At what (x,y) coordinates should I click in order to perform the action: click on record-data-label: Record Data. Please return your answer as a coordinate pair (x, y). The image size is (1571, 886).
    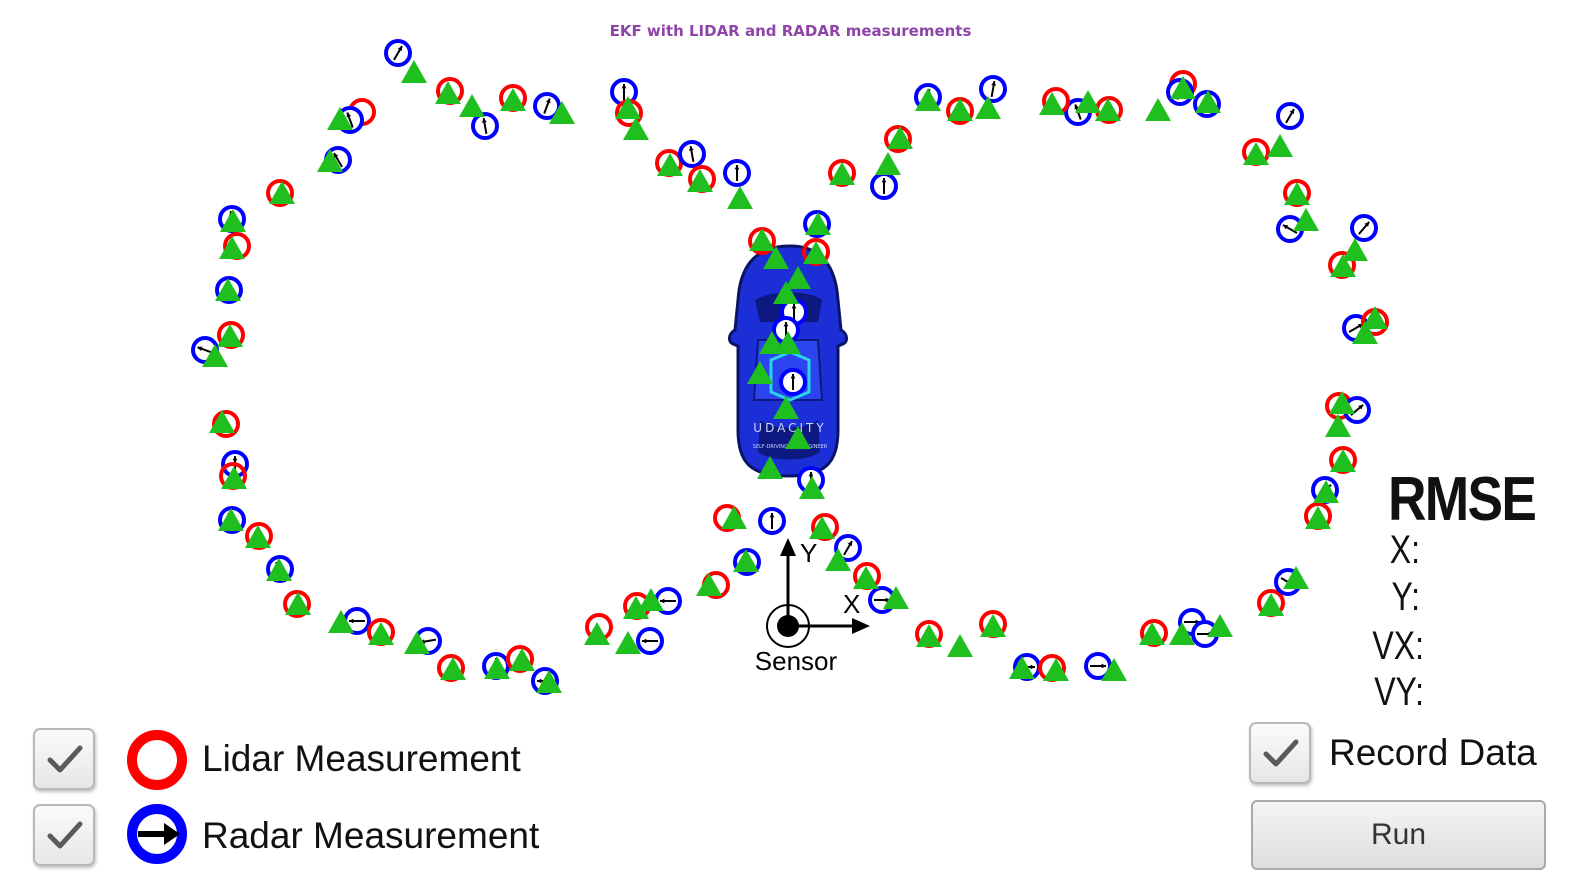
    Looking at the image, I should click on (1433, 752).